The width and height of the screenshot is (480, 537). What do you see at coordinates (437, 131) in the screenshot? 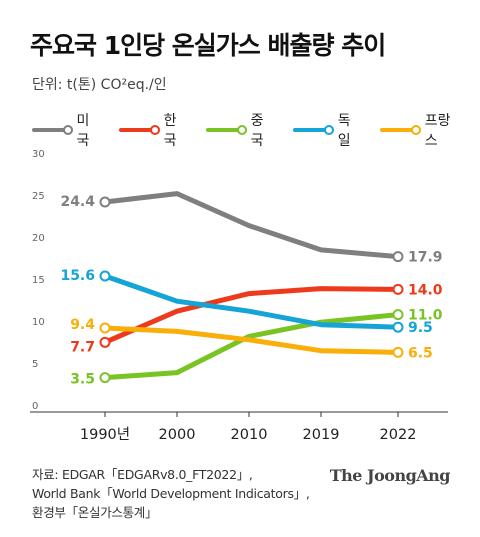
I see `legend-label: 프랑스` at bounding box center [437, 131].